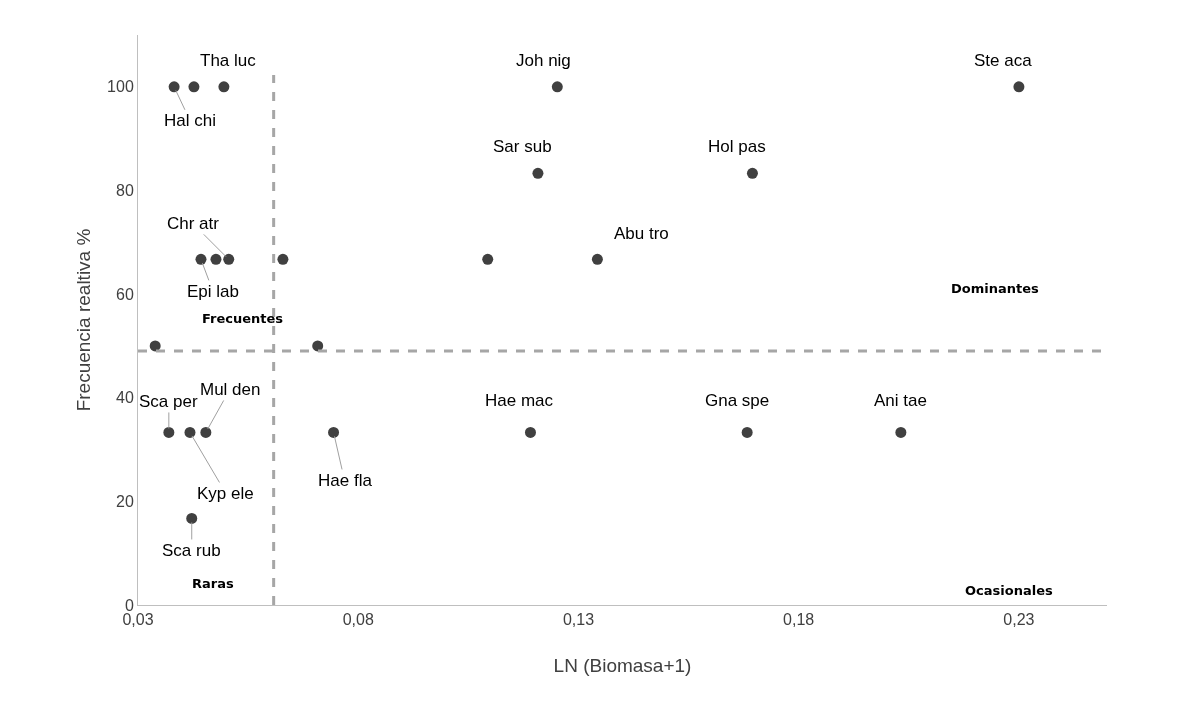 The height and width of the screenshot is (717, 1182). Describe the element at coordinates (345, 480) in the screenshot. I see `annotation: Hae fla` at that location.